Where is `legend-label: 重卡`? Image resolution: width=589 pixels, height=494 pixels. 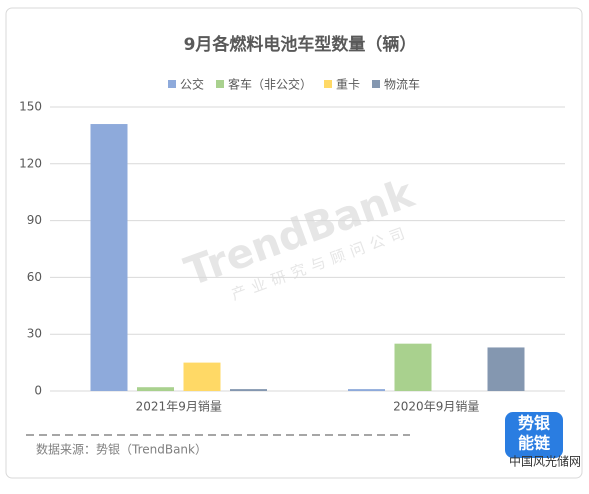 legend-label: 重卡 is located at coordinates (348, 85).